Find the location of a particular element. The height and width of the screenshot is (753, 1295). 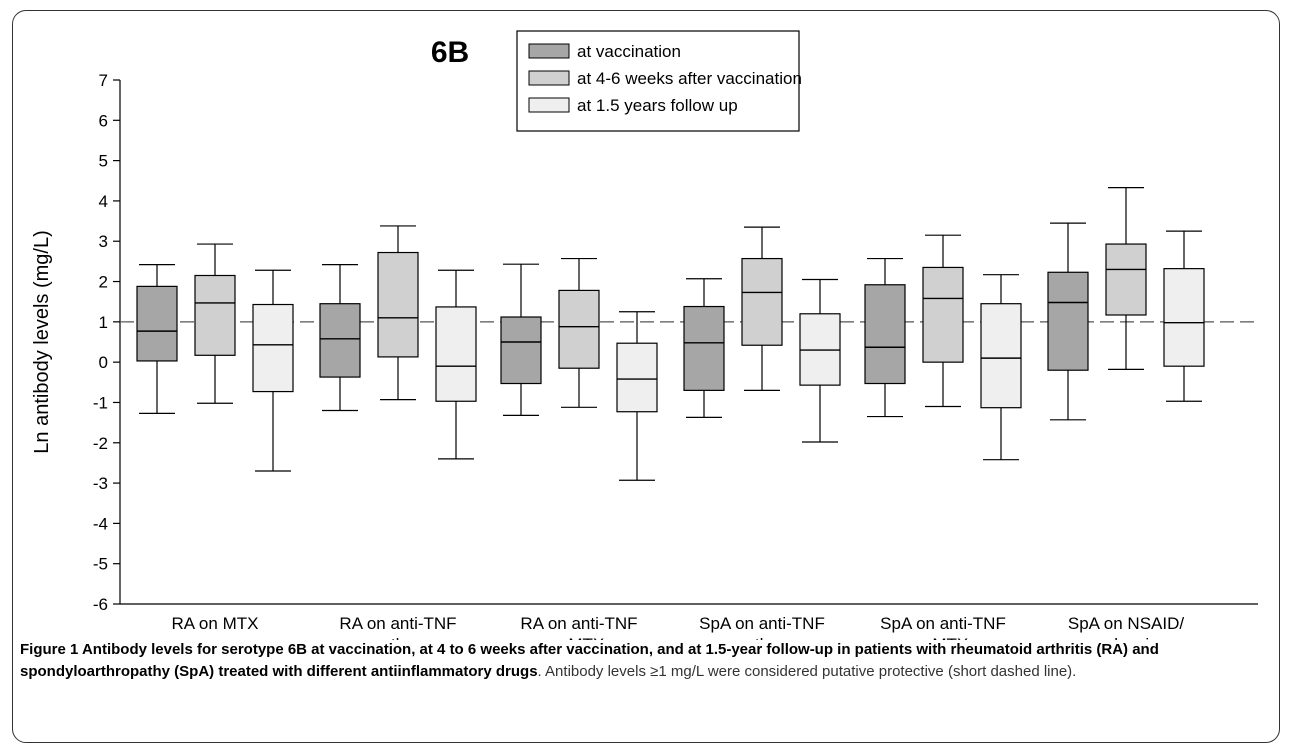

legend-label: at vaccination is located at coordinates (629, 51).